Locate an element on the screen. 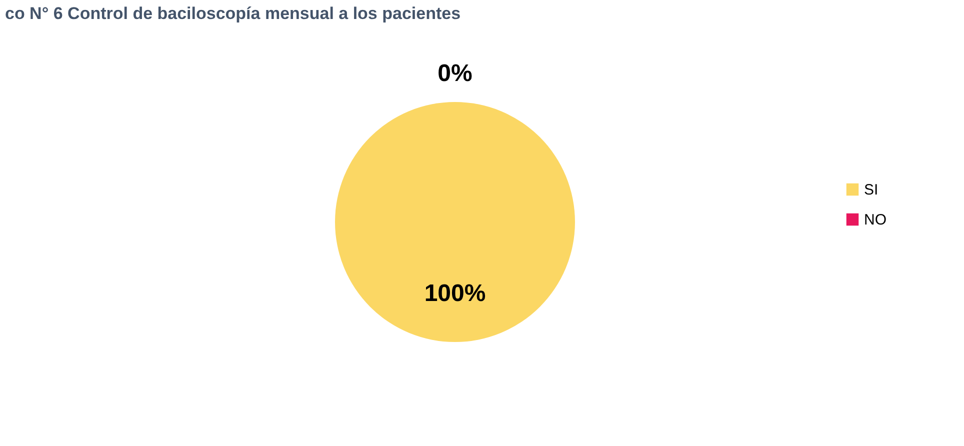 Image resolution: width=964 pixels, height=446 pixels. chart-title: co N° 6 Control de baciloscopía mensual a los pacientes is located at coordinates (233, 13).